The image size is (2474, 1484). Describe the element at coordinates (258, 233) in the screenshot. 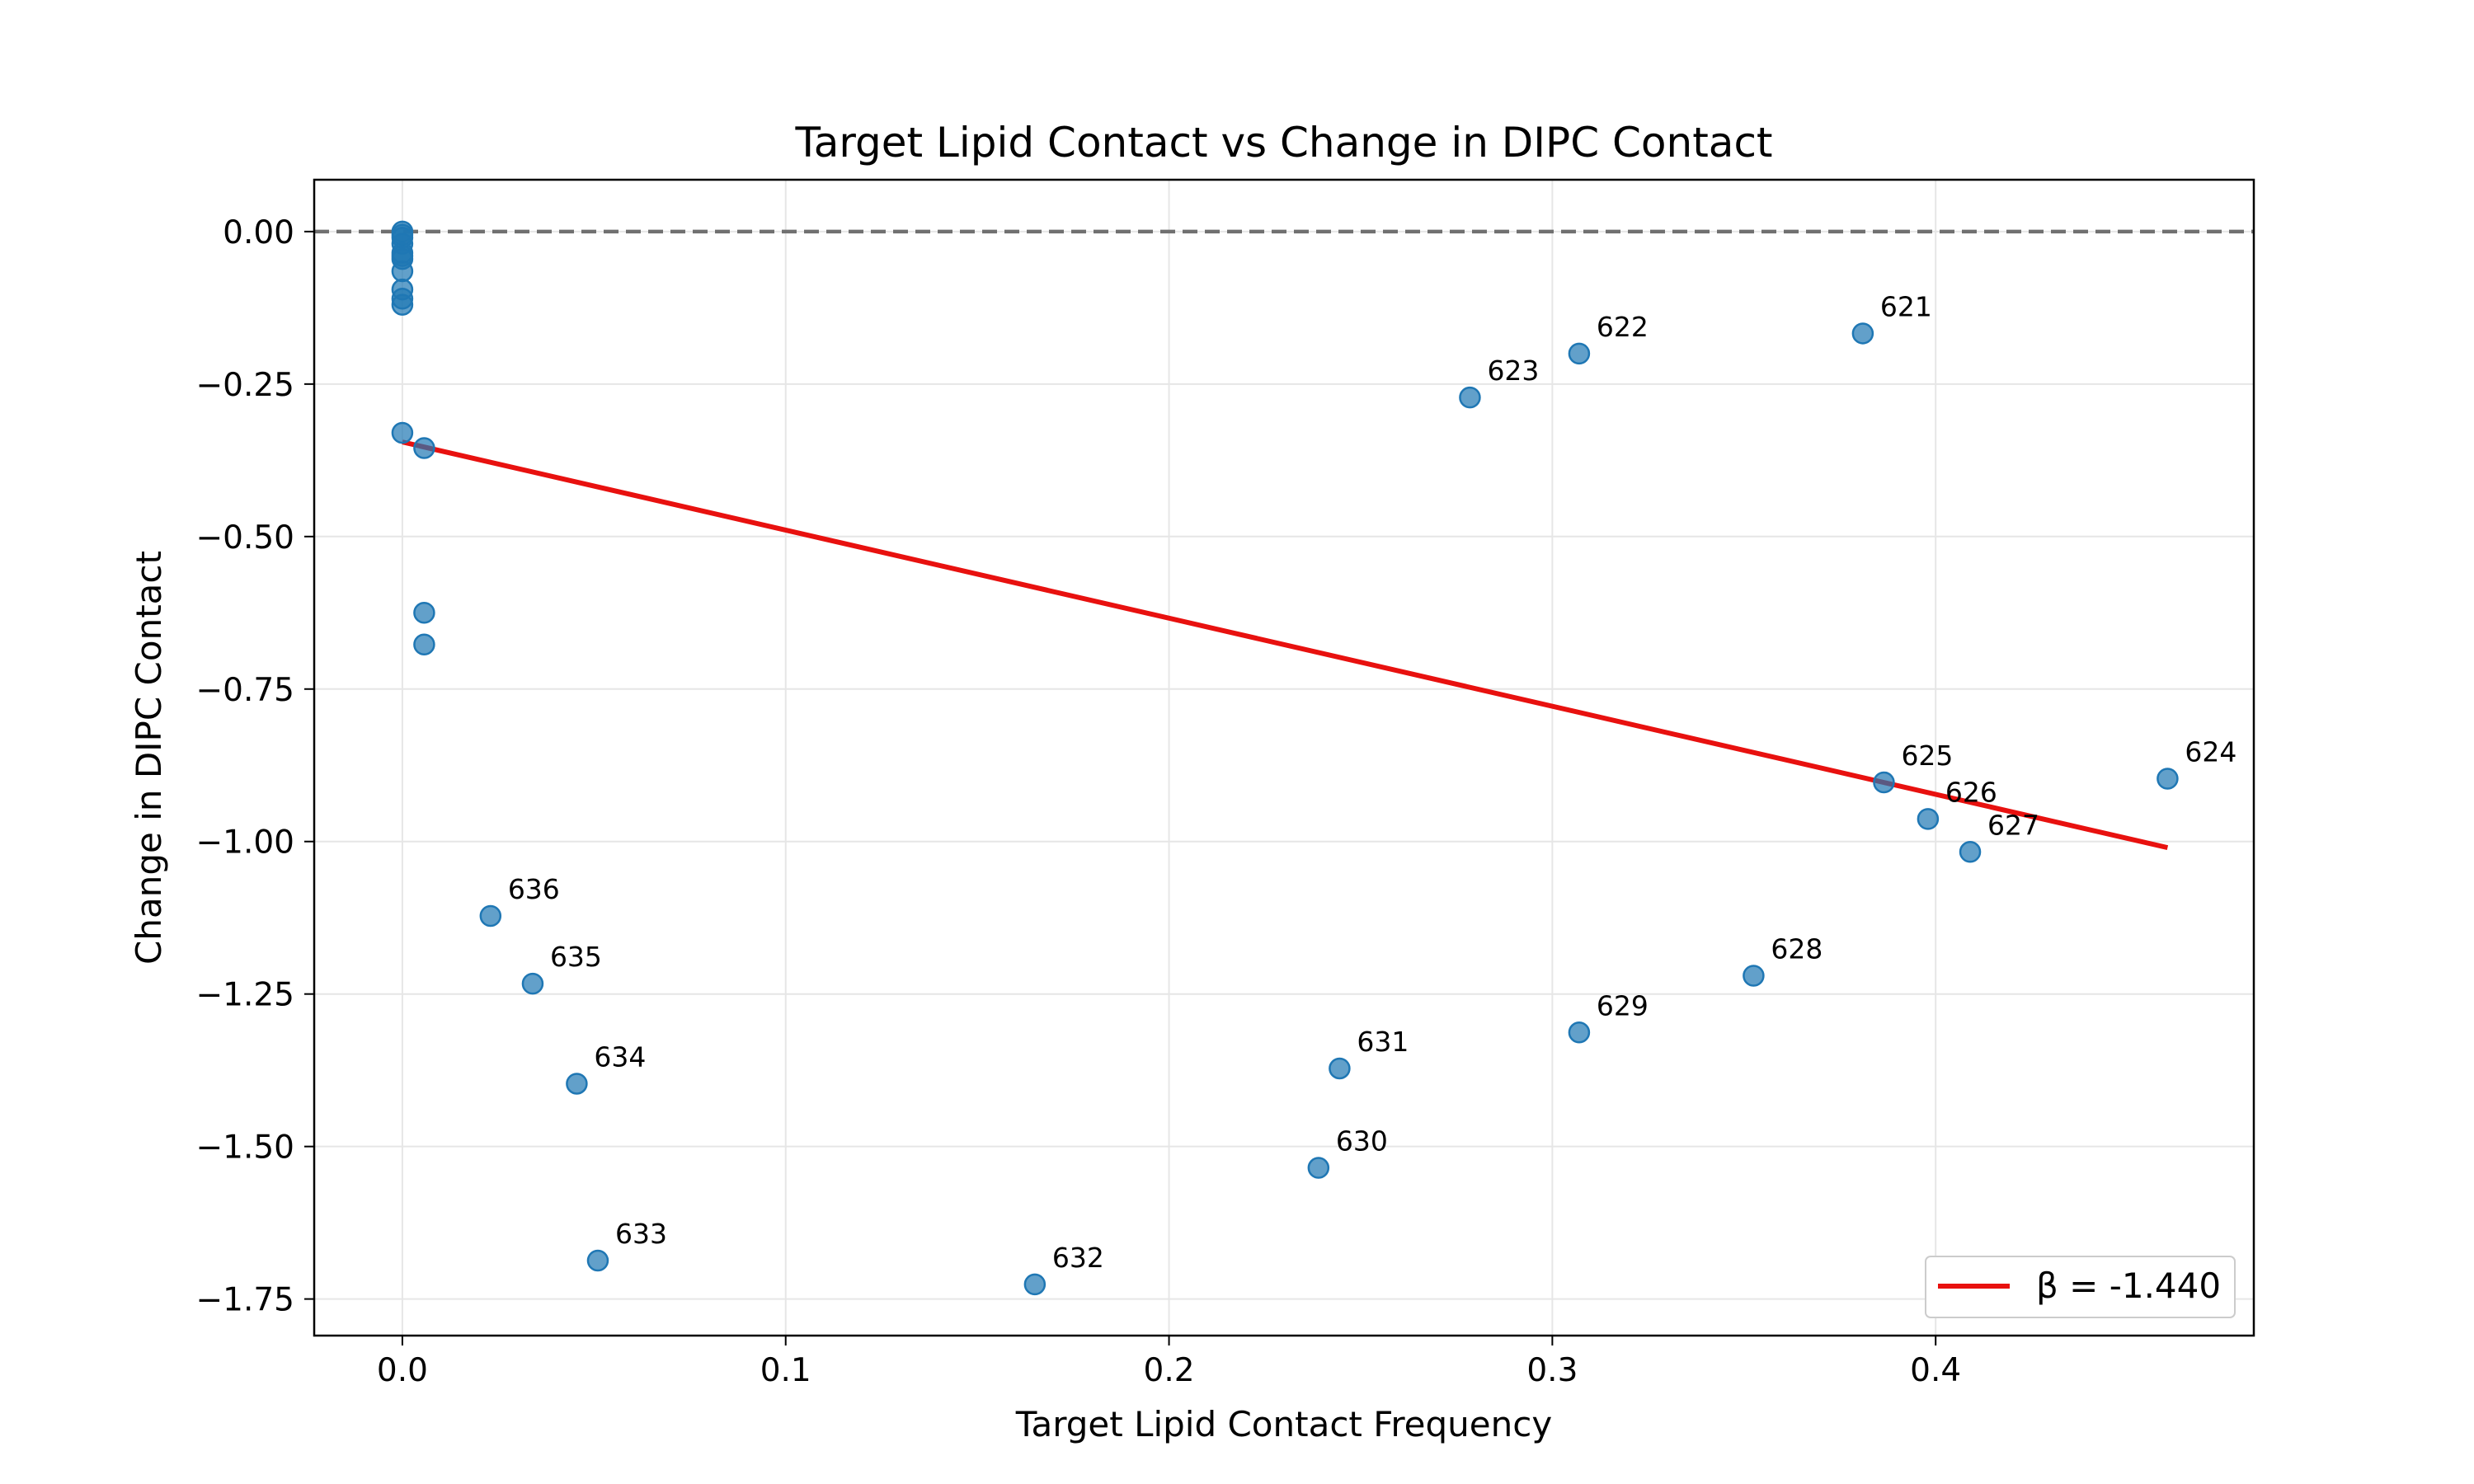

I see `y-tick-label: 0.00` at that location.